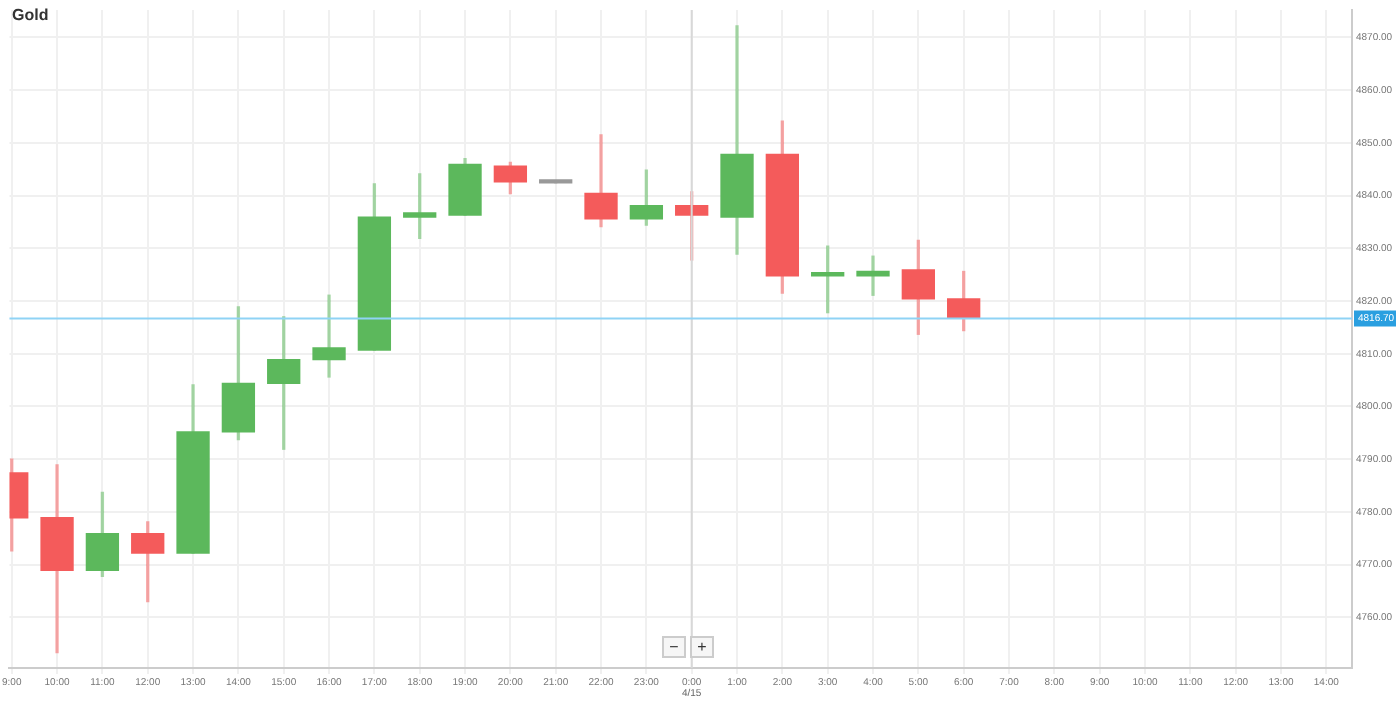 Image resolution: width=1398 pixels, height=702 pixels. What do you see at coordinates (674, 647) in the screenshot?
I see `zoom-out-button: −` at bounding box center [674, 647].